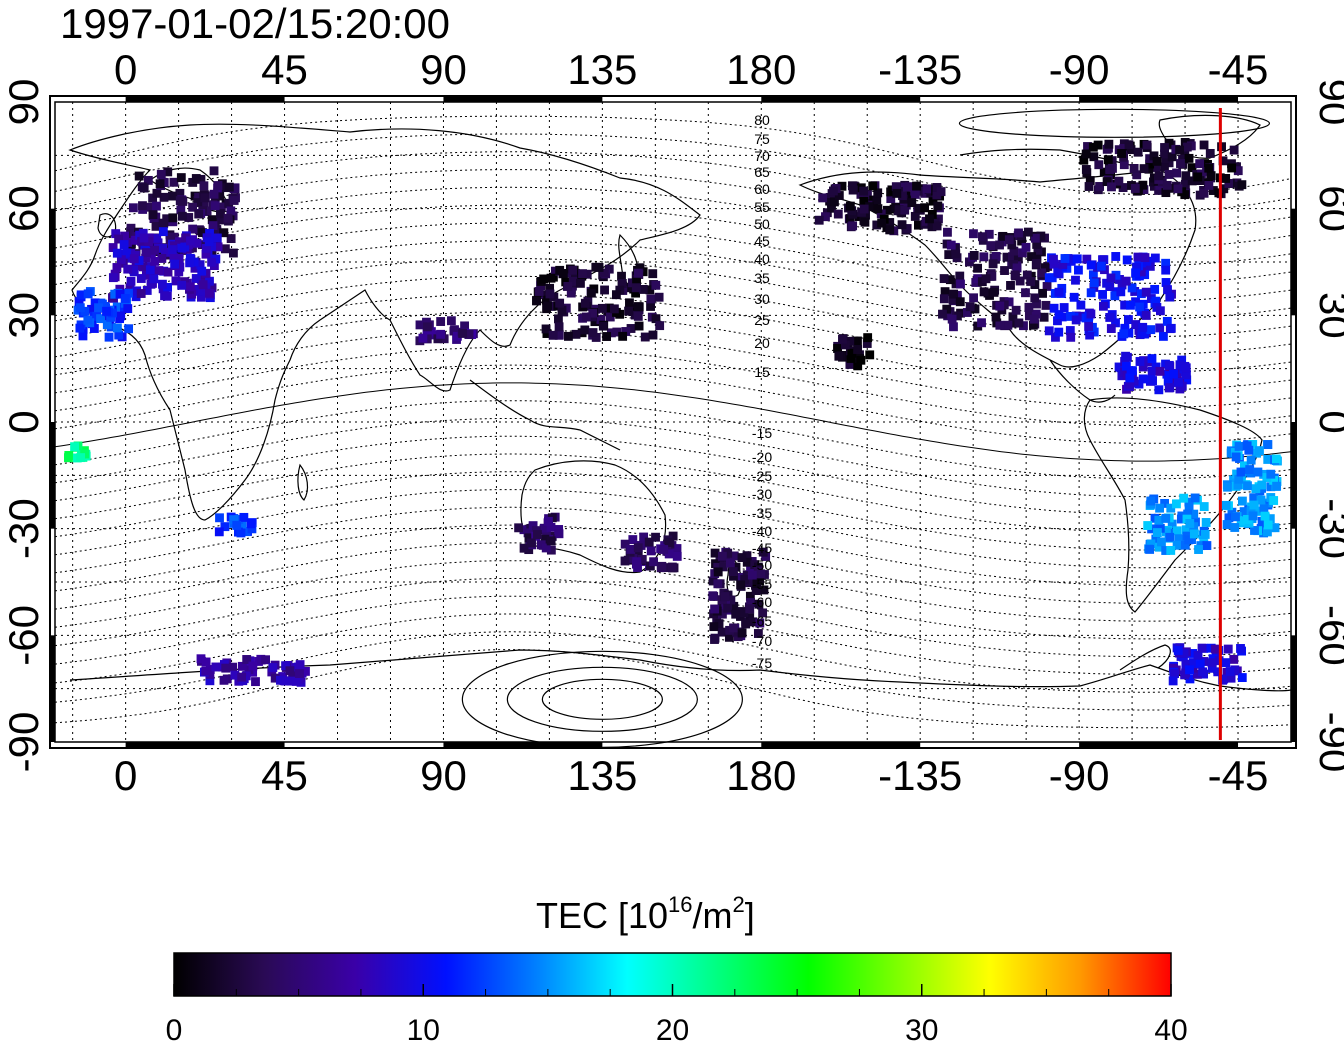 This screenshot has height=1048, width=1344. Describe the element at coordinates (23, 635) in the screenshot. I see `left-lat-tick-label: -60` at that location.